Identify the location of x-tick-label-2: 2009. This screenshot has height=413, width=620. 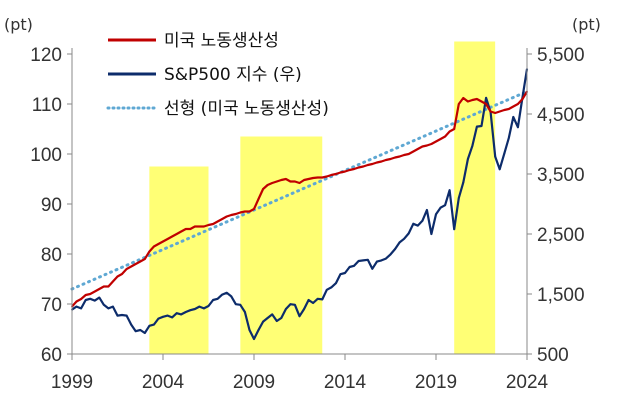
(254, 382).